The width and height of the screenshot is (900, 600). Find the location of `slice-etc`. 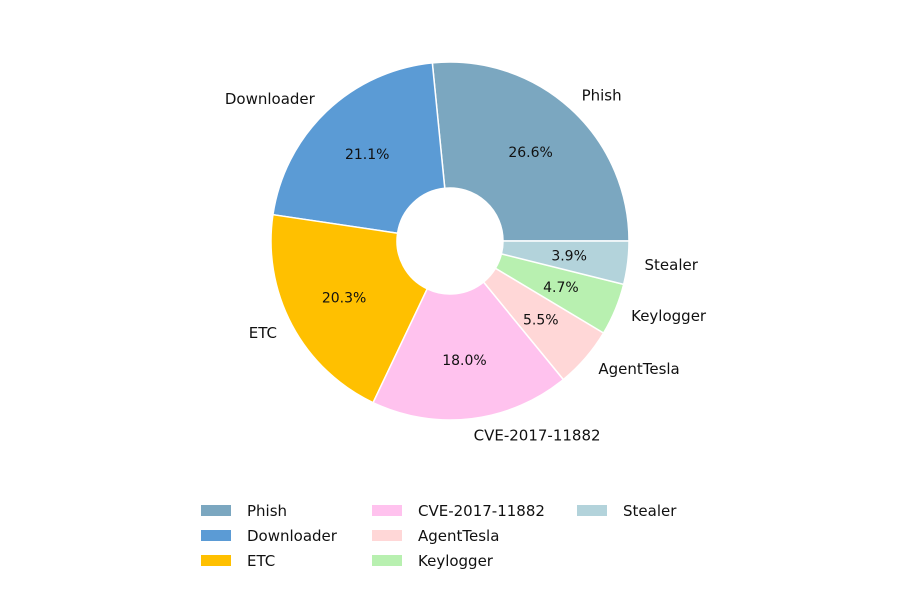

slice-etc is located at coordinates (349, 308).